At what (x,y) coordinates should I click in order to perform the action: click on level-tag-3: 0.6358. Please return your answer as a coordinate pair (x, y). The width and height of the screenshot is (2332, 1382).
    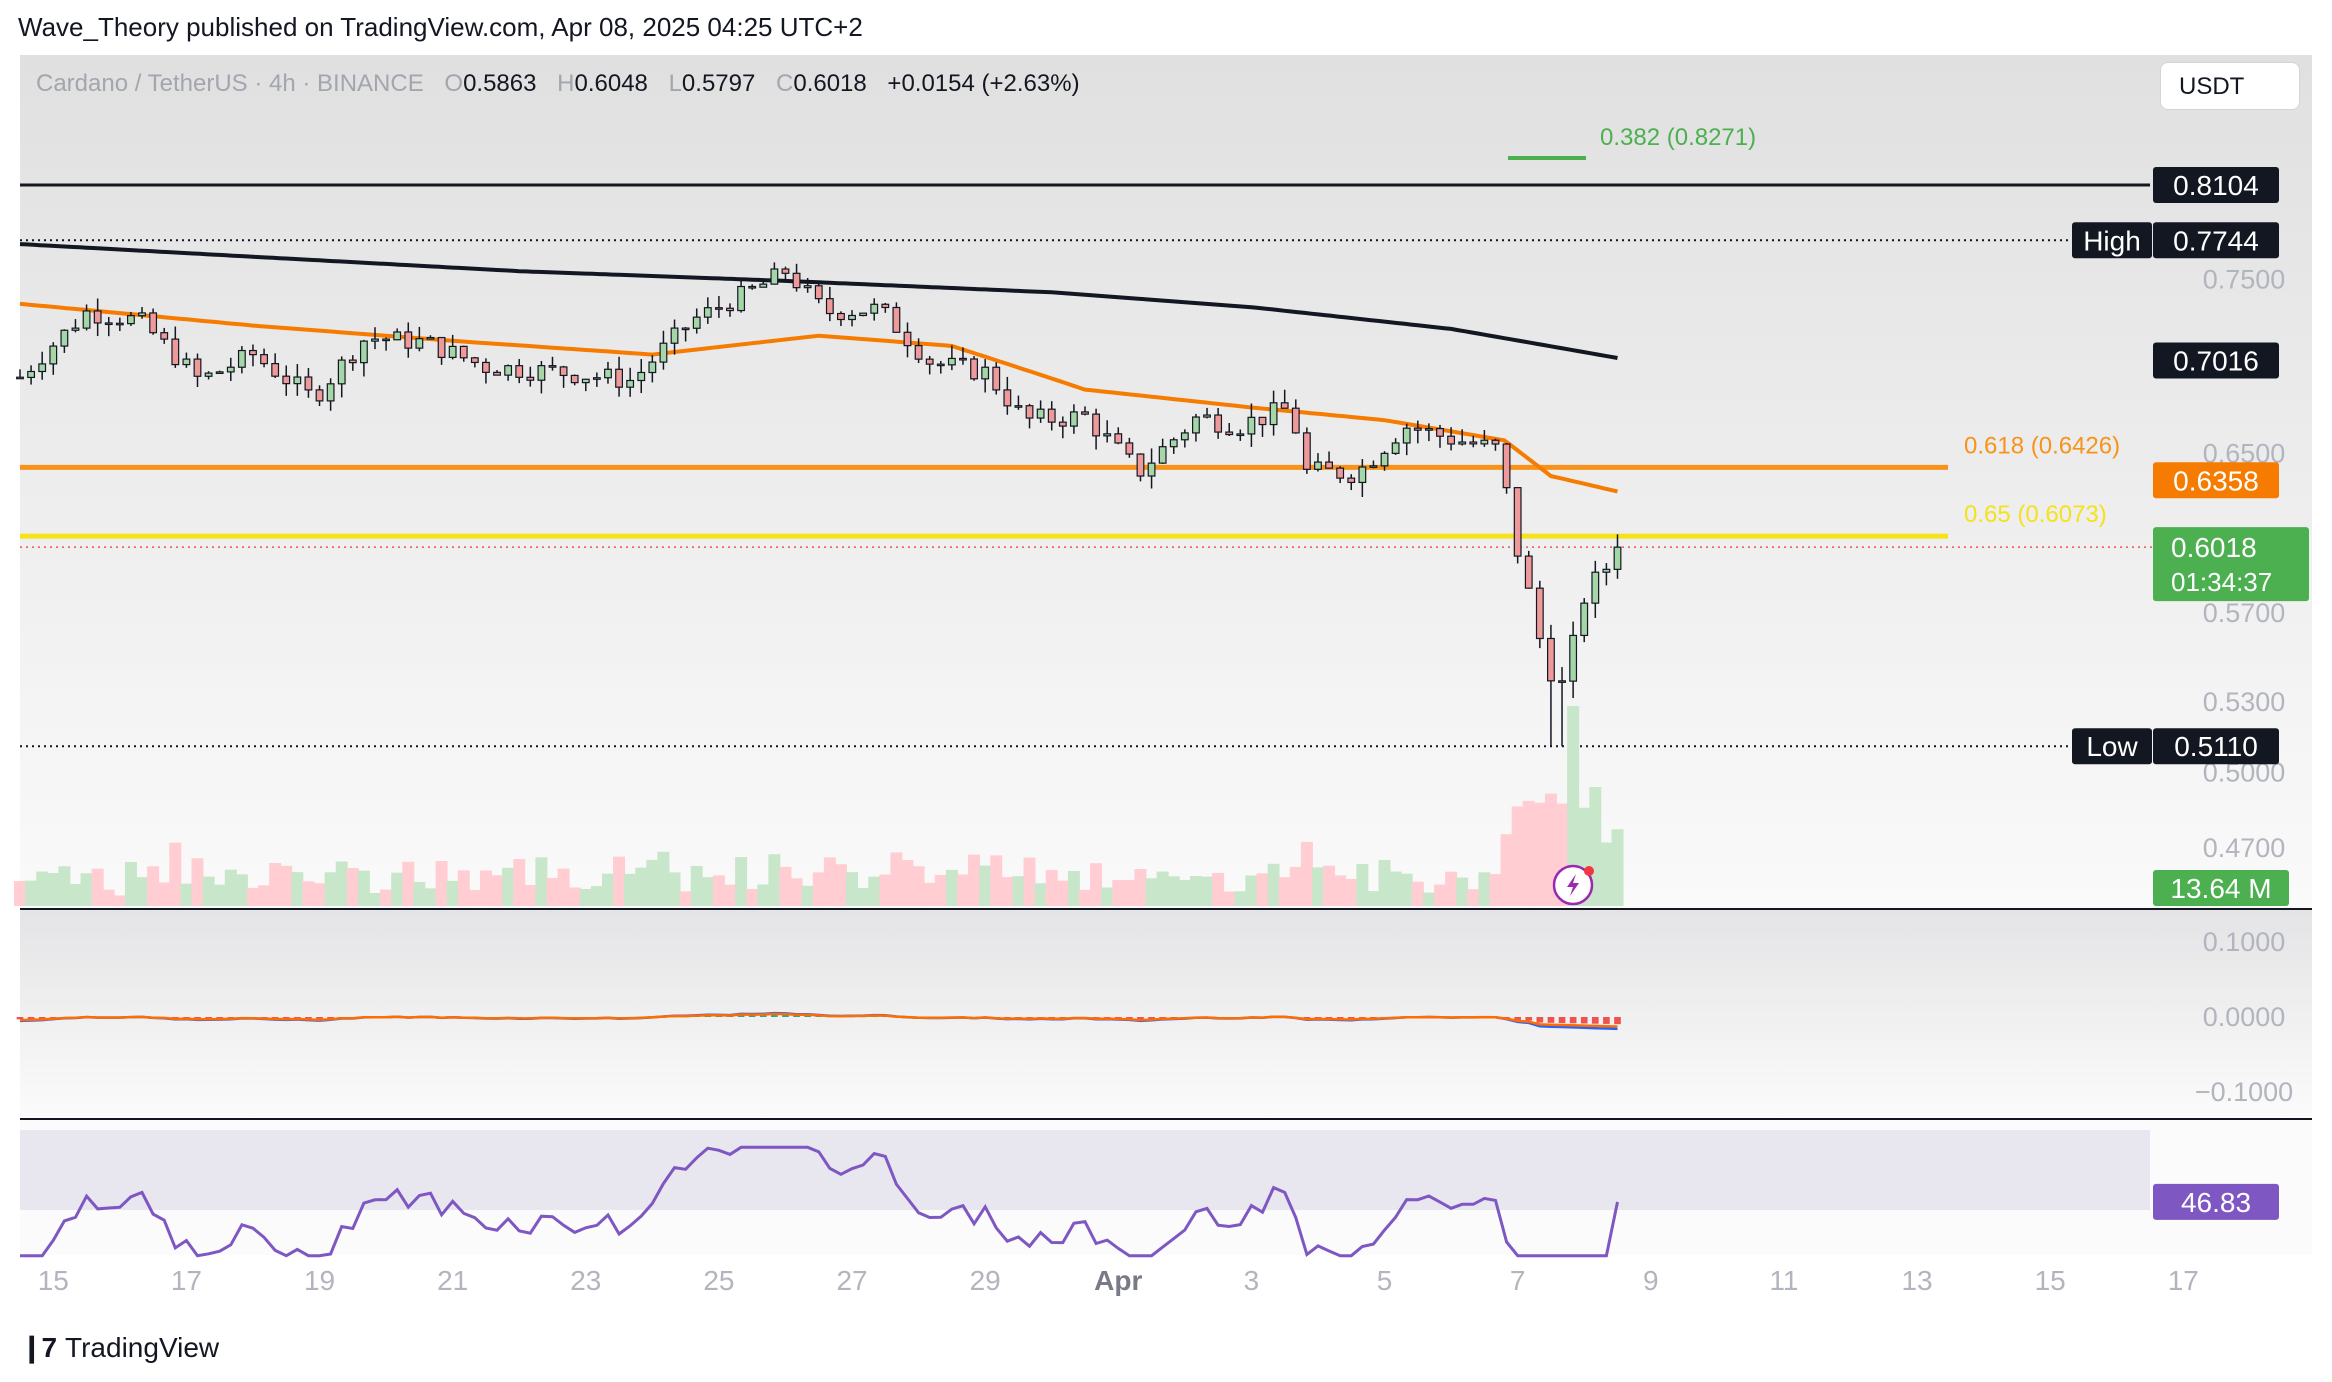
    Looking at the image, I should click on (2216, 480).